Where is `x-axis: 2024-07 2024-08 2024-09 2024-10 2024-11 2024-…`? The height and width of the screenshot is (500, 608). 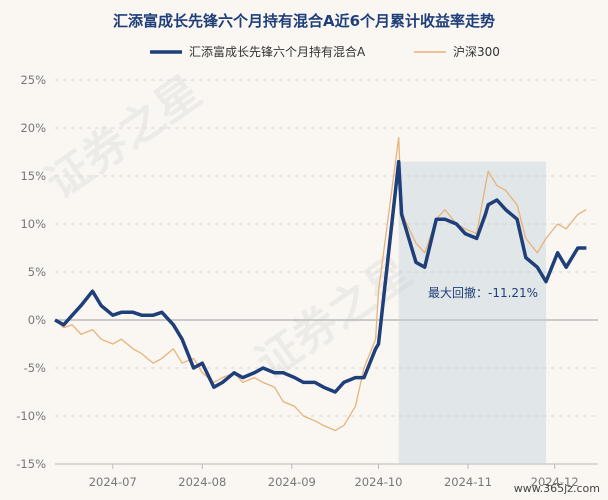 x-axis: 2024-07 2024-08 2024-09 2024-10 2024-11 2024-… is located at coordinates (326, 476).